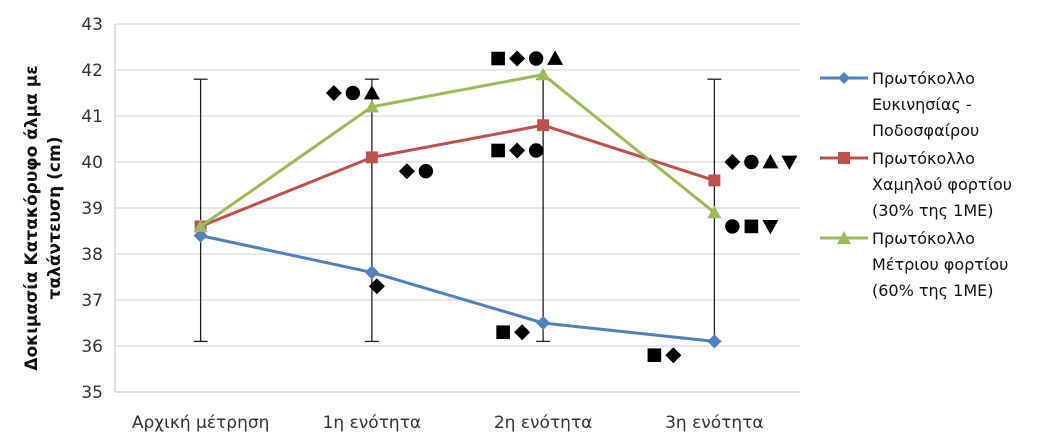 Image resolution: width=1055 pixels, height=436 pixels. I want to click on y-tick-label: 35, so click(92, 393).